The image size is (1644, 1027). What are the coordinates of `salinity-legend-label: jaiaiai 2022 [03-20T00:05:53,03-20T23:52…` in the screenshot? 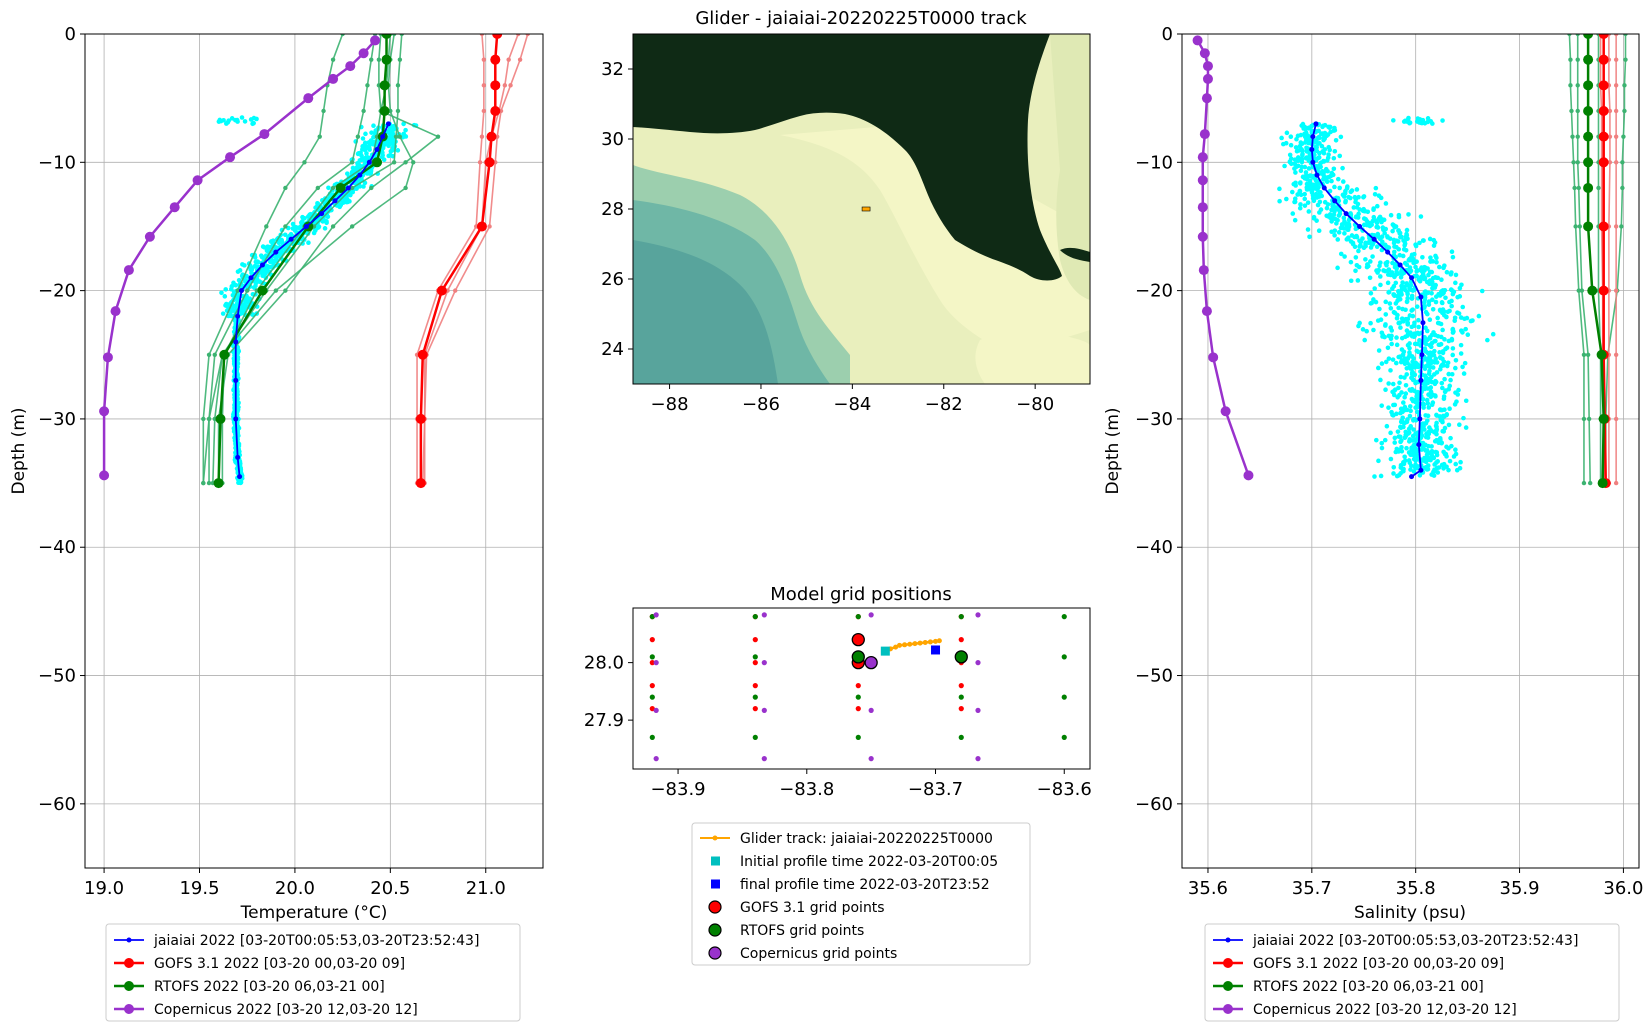 It's located at (1415, 941).